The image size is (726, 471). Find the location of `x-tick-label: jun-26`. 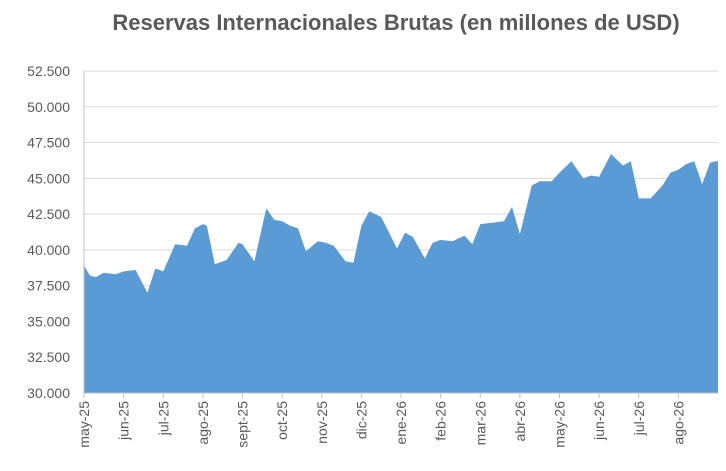

x-tick-label: jun-26 is located at coordinates (599, 421).